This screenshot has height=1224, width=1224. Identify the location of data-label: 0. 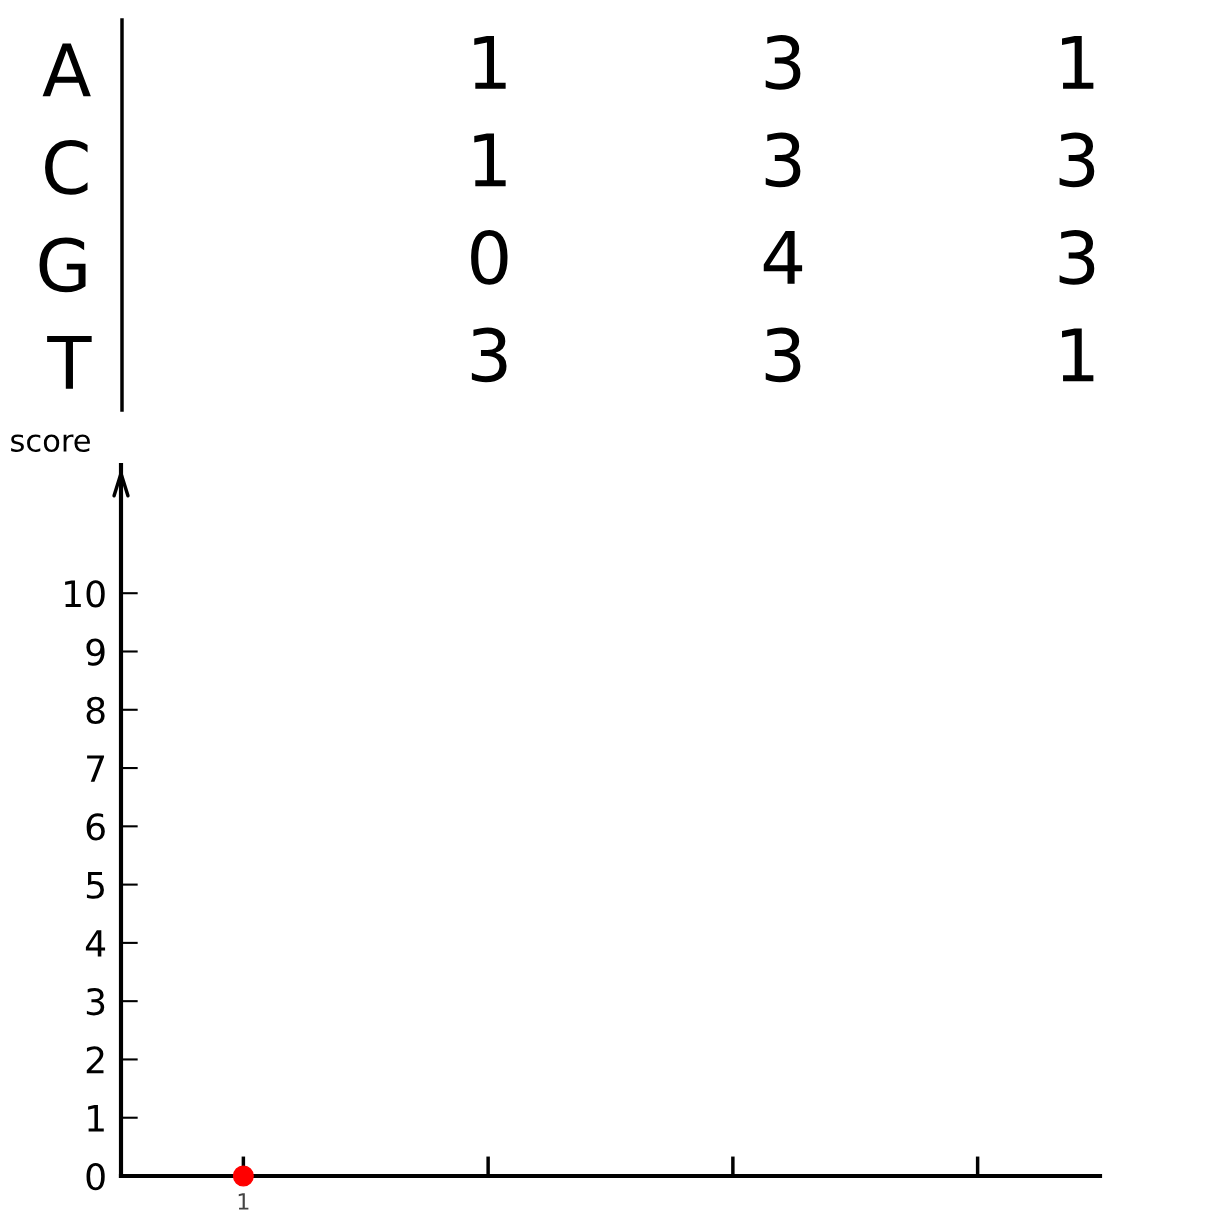
(489, 257).